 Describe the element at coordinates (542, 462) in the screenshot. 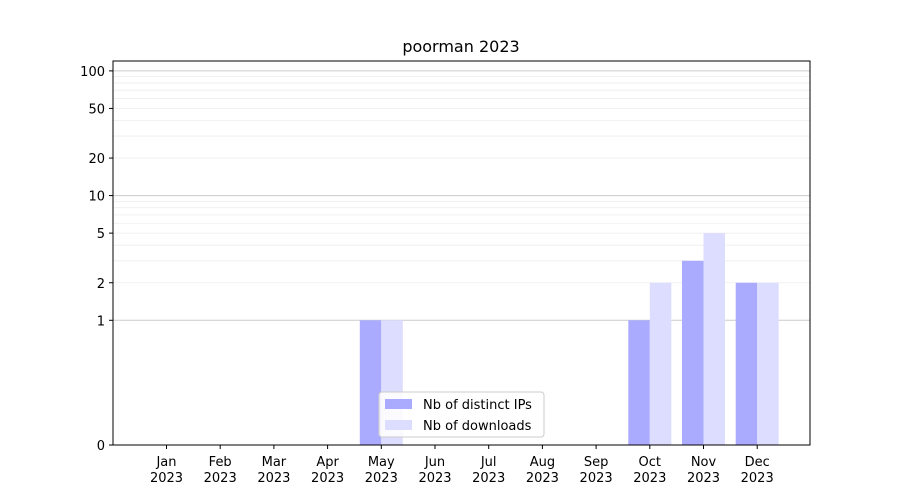

I see `x-tick-label-month: Aug` at that location.